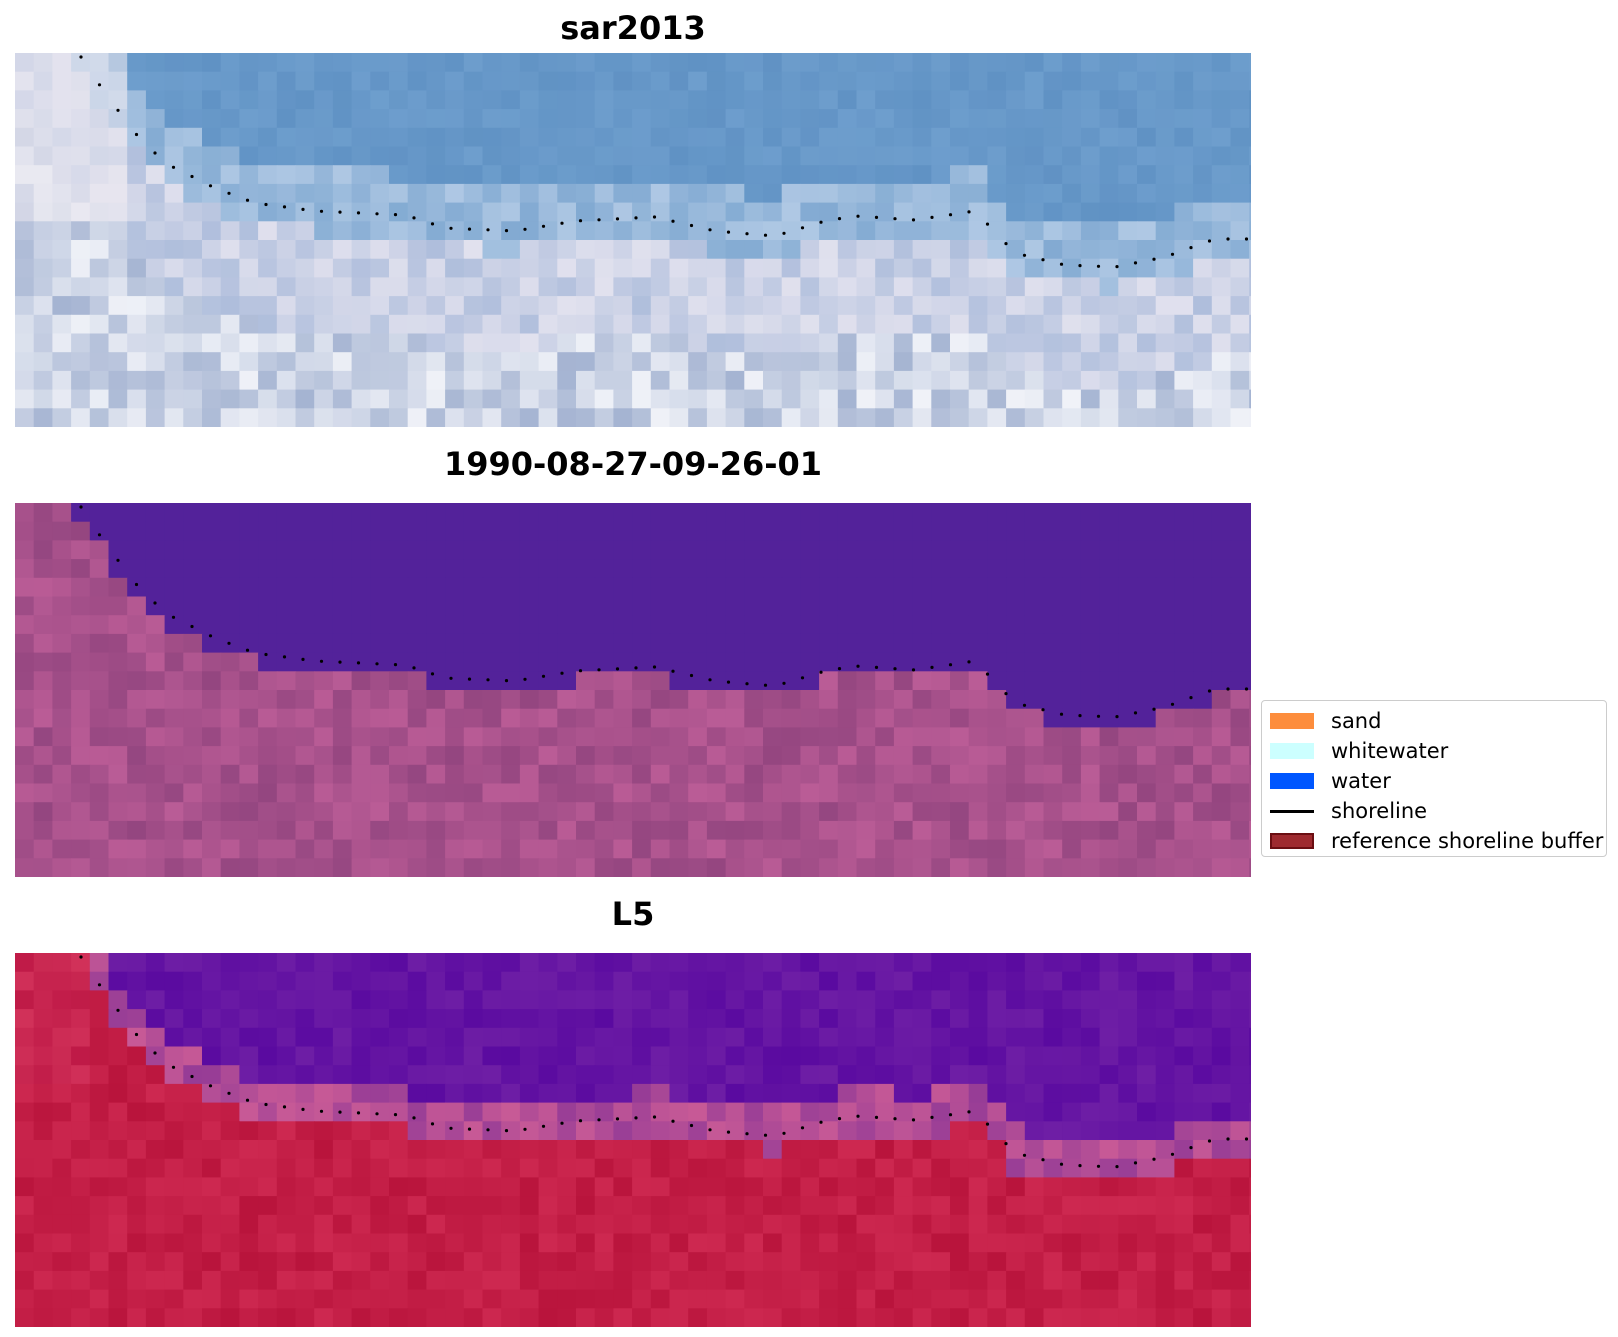  I want to click on legend-label-shoreline: shoreline, so click(1379, 811).